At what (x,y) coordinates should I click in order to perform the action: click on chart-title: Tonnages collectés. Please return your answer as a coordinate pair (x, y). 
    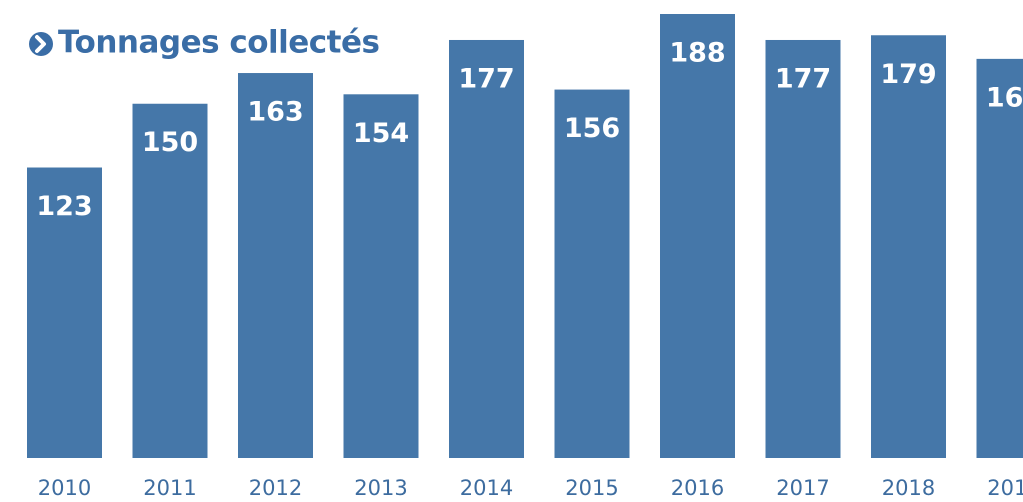
    Looking at the image, I should click on (218, 43).